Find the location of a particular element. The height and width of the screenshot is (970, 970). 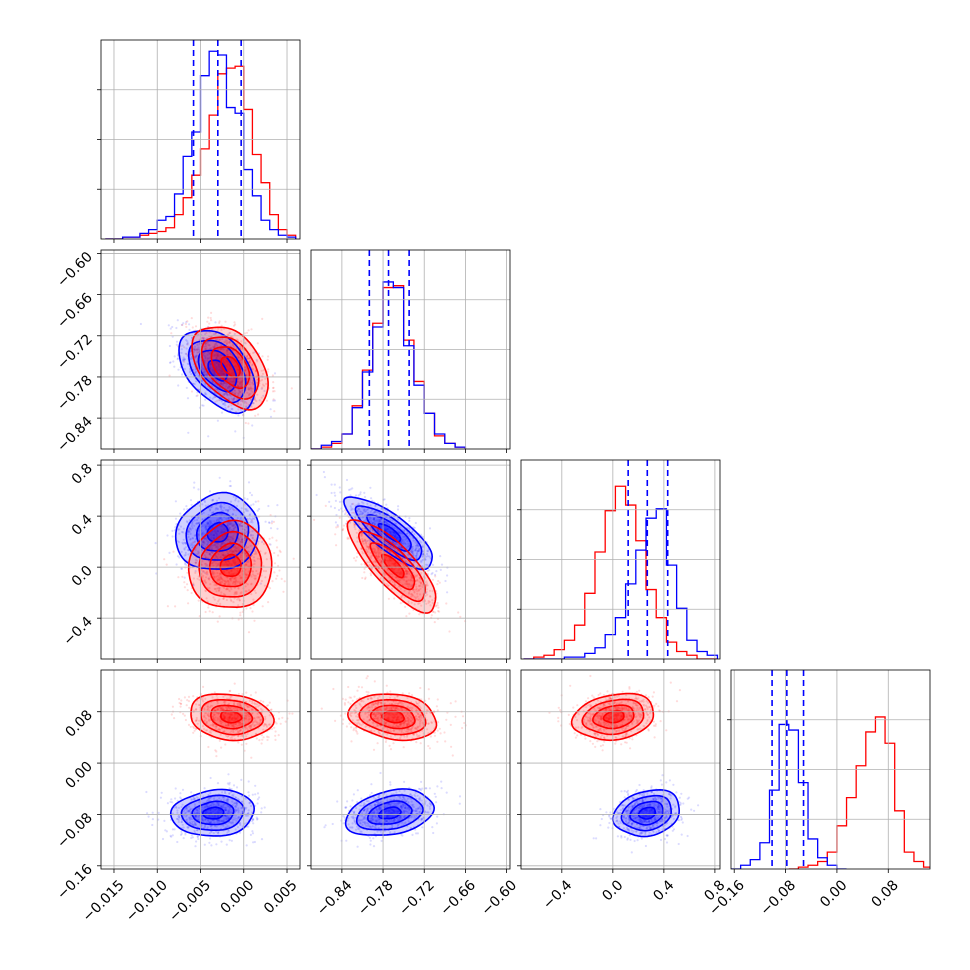

histogram-series-b is located at coordinates (620, 572).